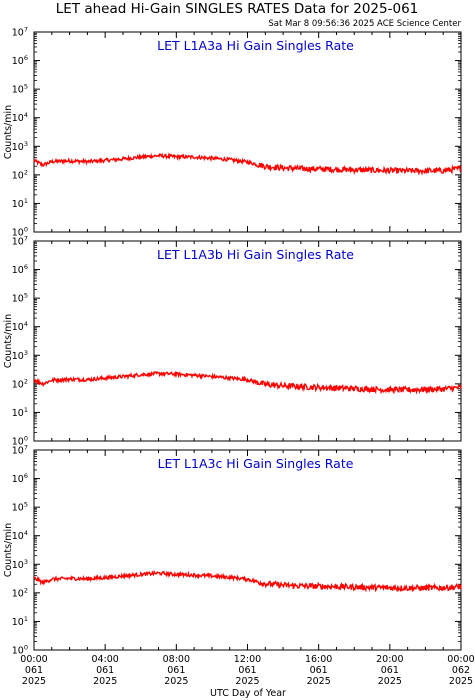  Describe the element at coordinates (176, 670) in the screenshot. I see `x-tick-label: 08:00 061 2025` at that location.